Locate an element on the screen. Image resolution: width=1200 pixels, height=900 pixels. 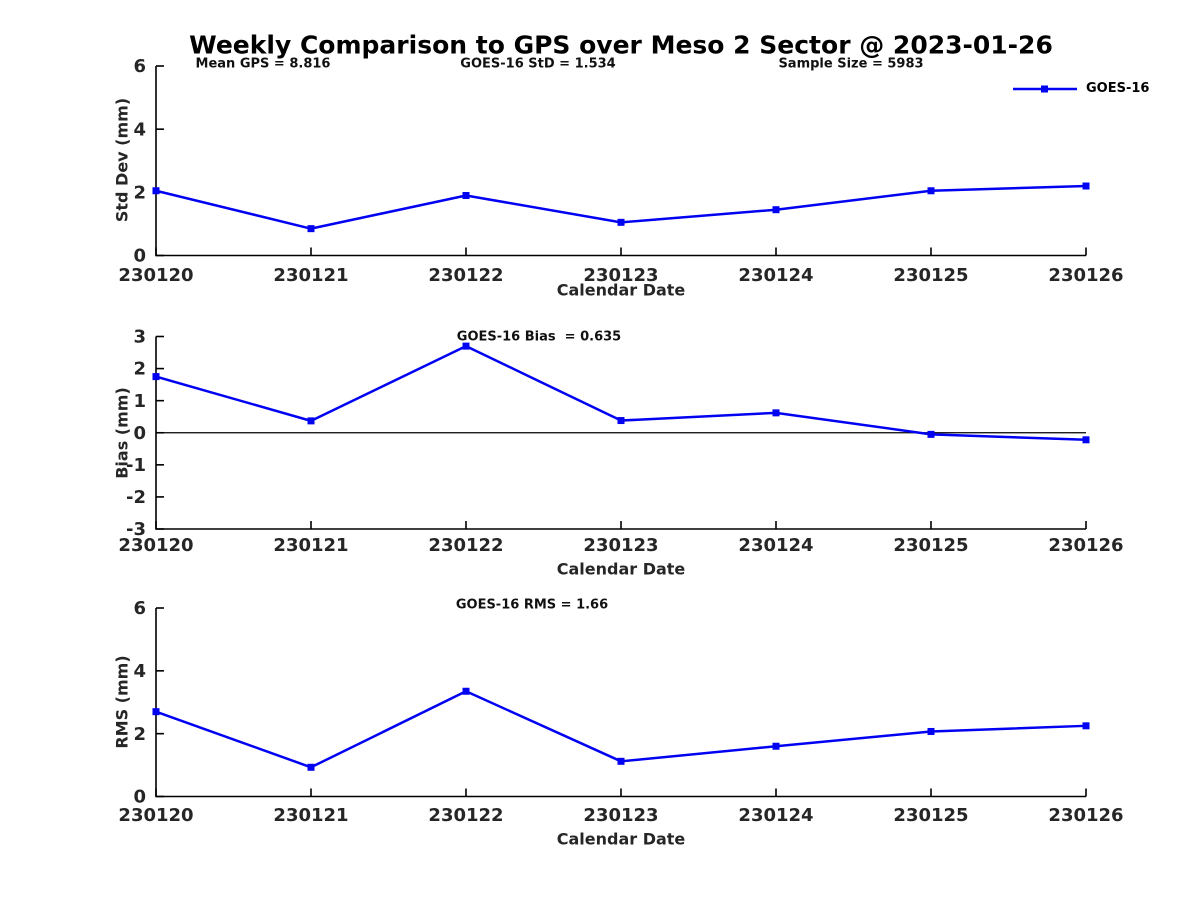
stat-sample-size: Sample Size = 5983 is located at coordinates (851, 64).